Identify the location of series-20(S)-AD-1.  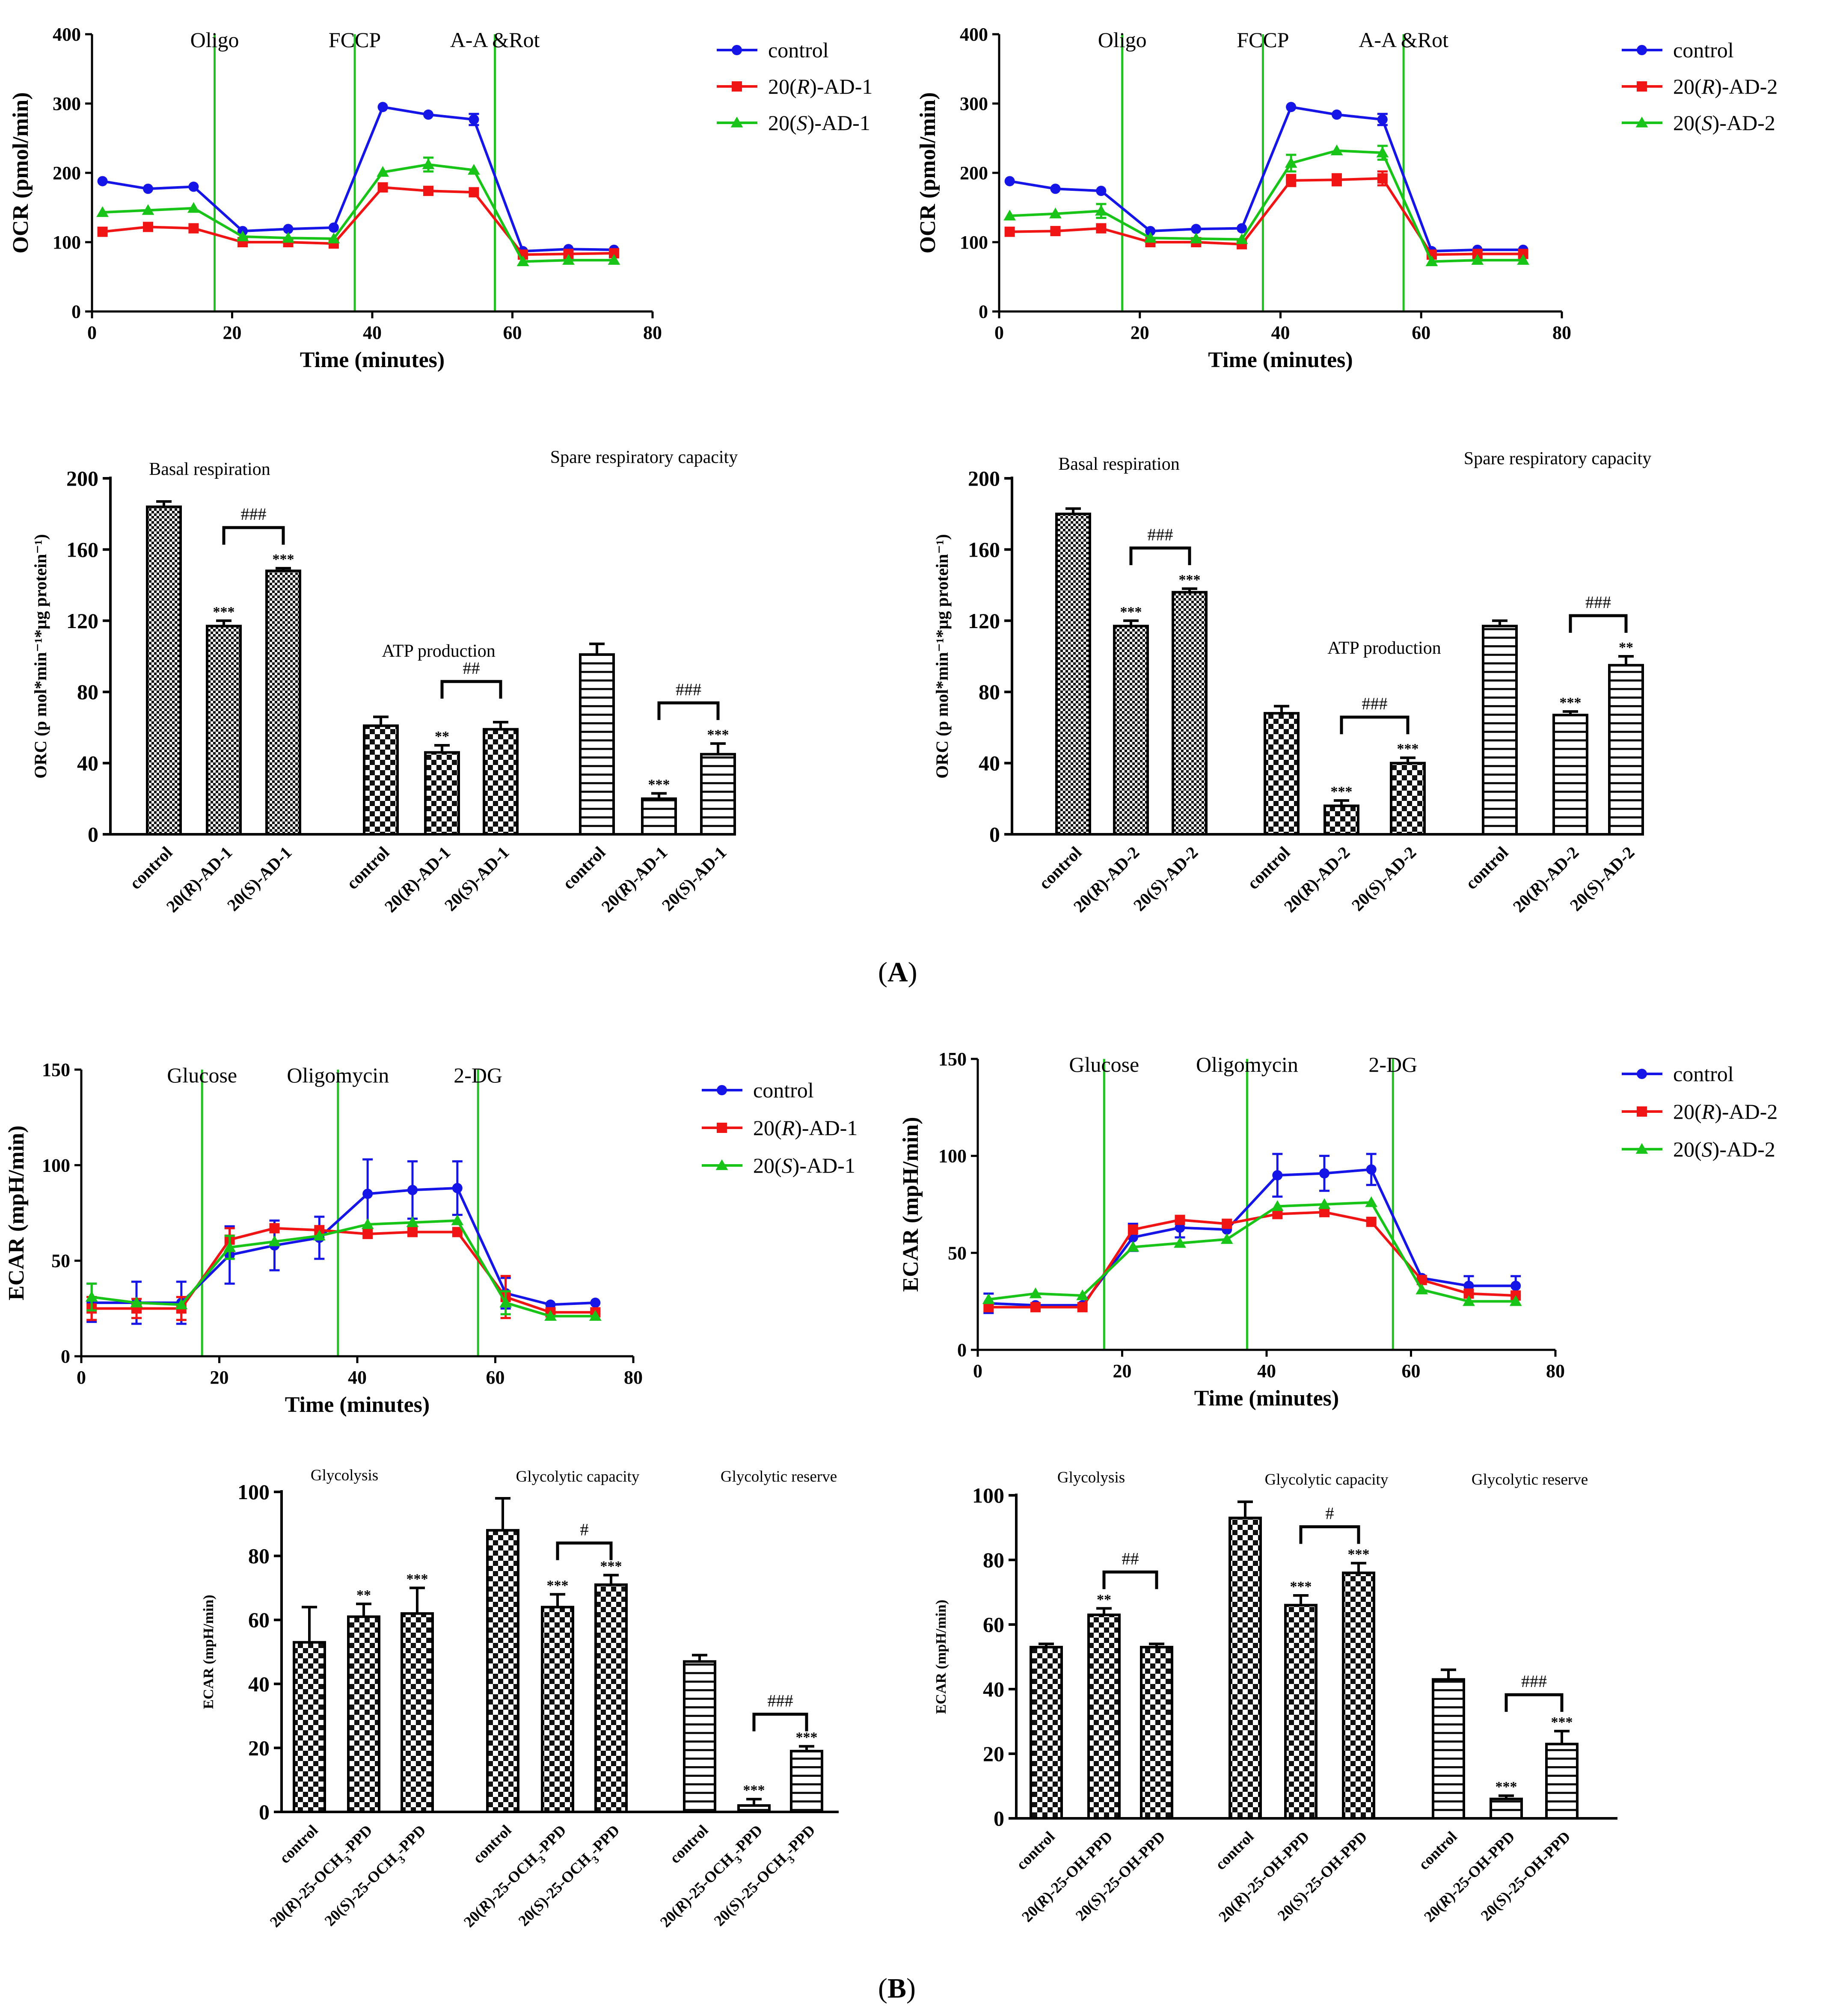
(343, 1267).